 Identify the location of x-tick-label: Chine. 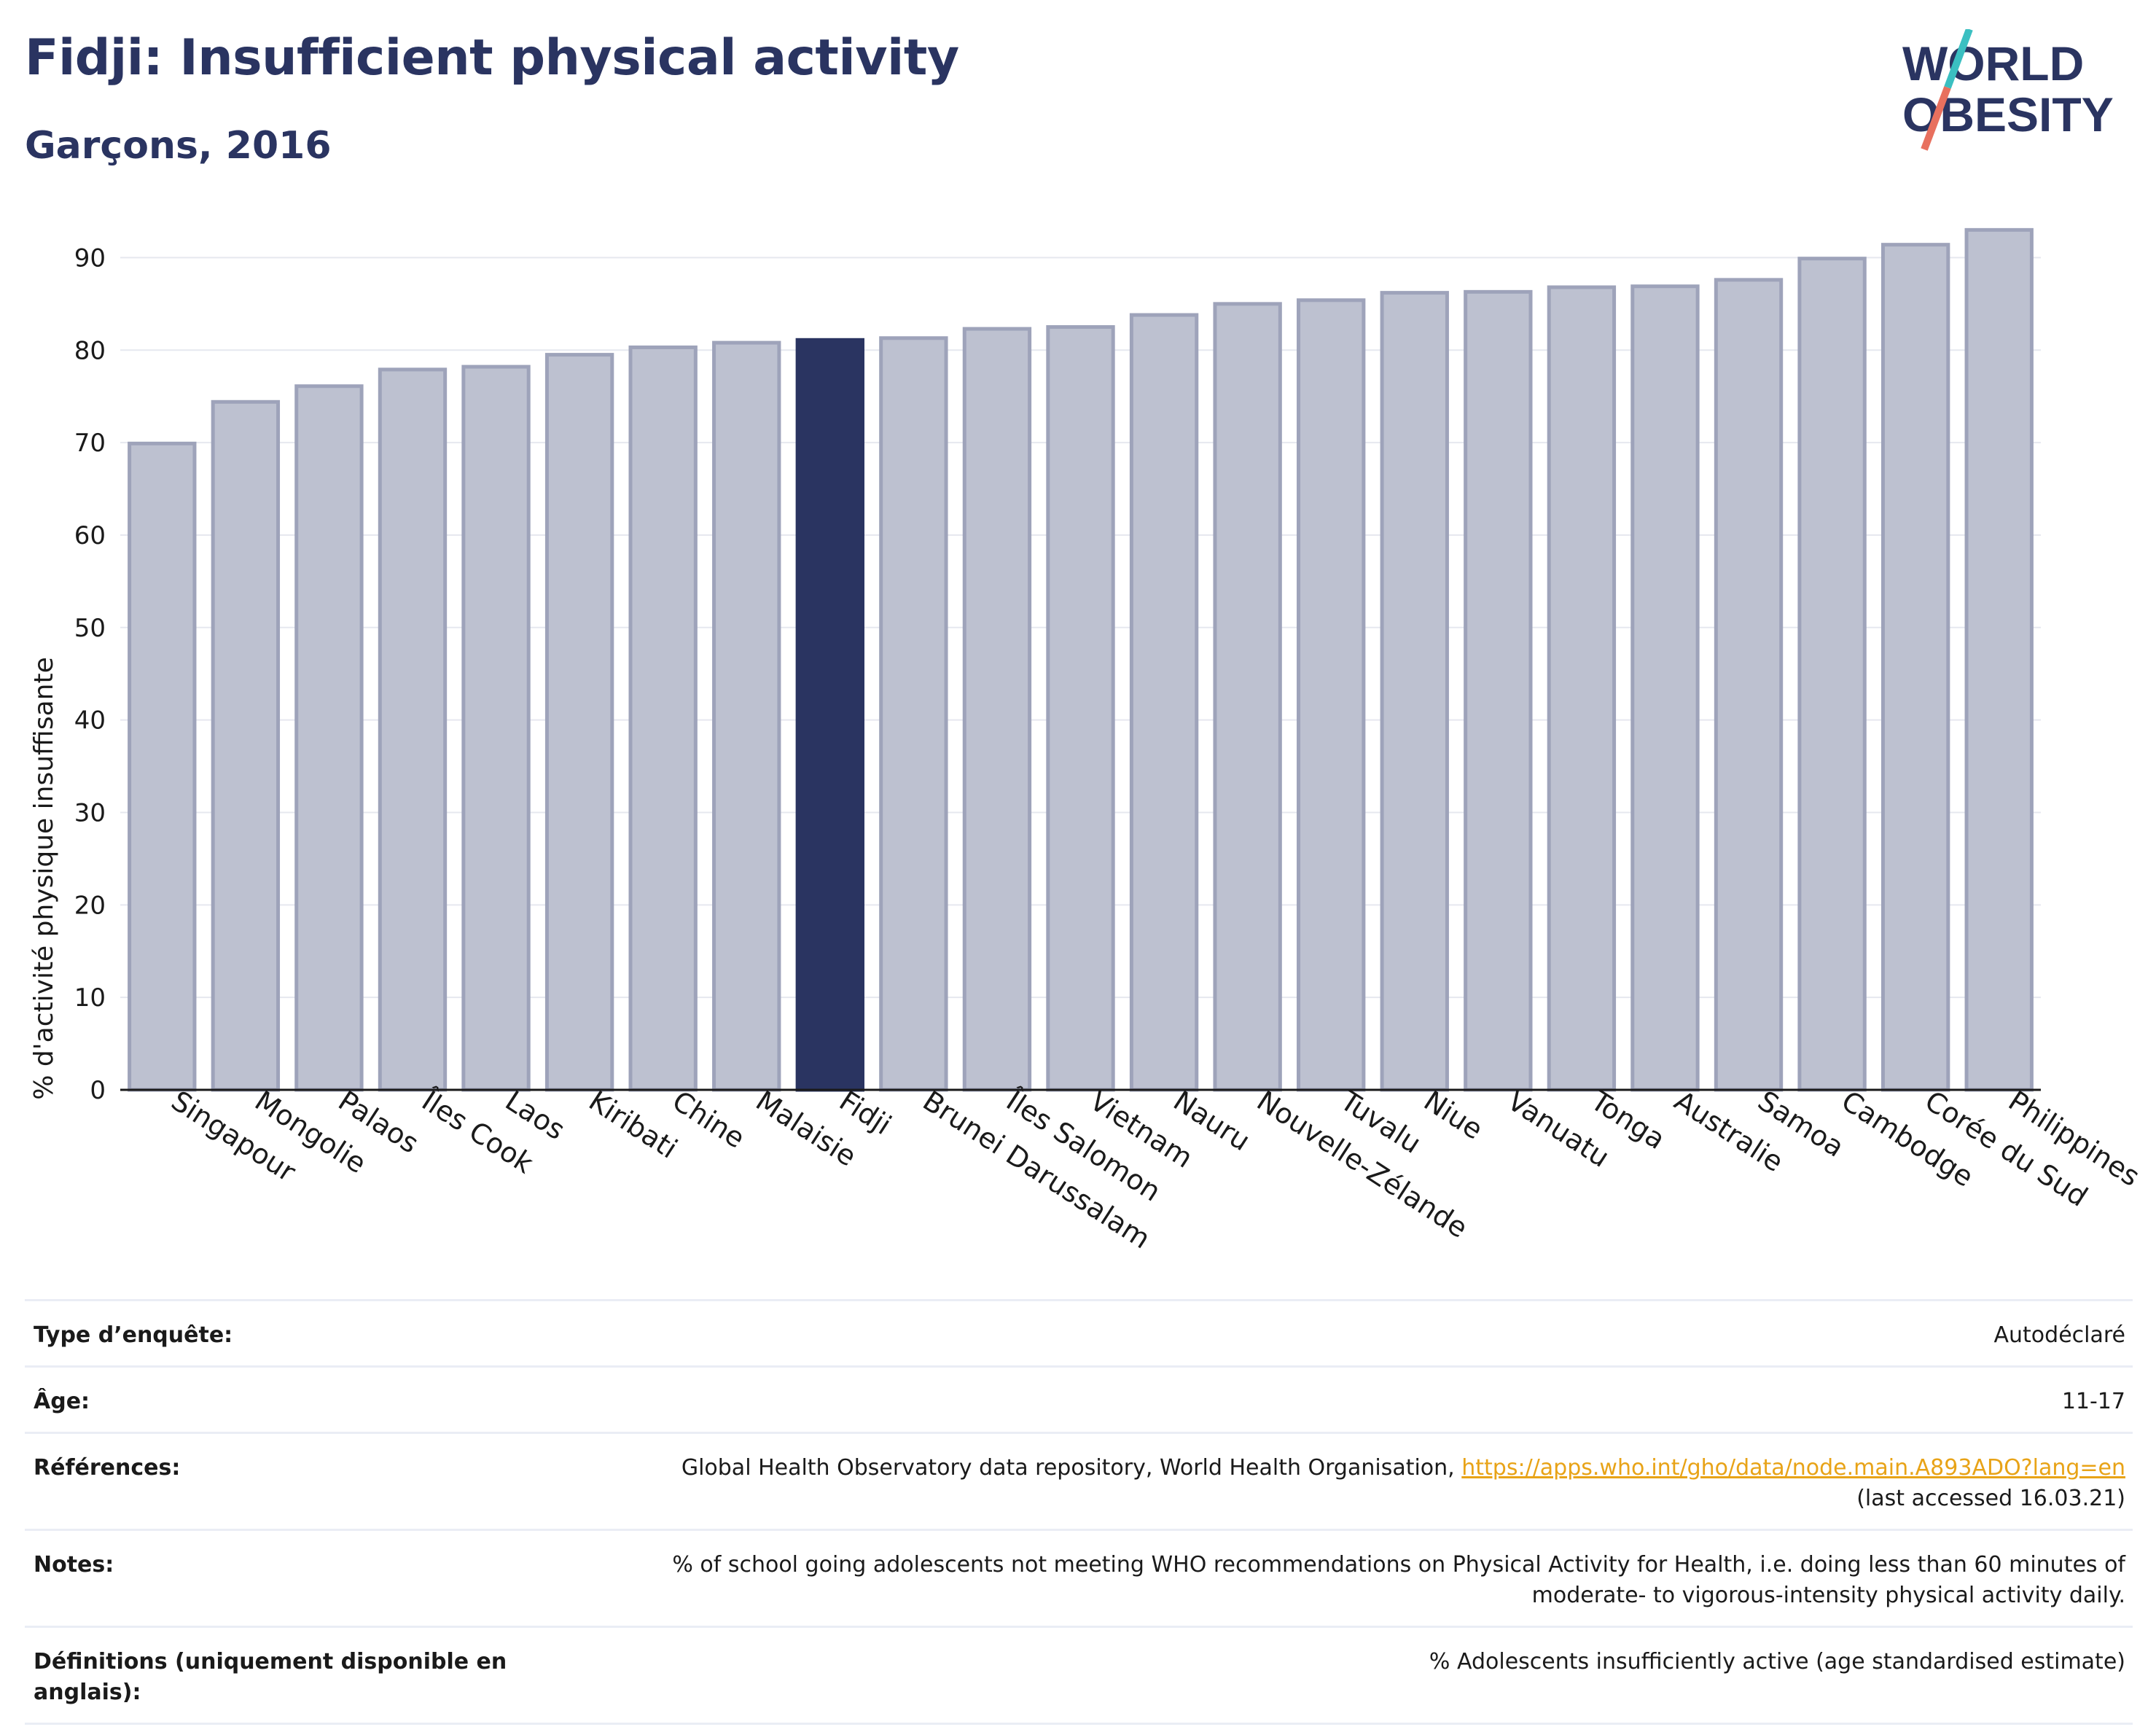
(709, 1120).